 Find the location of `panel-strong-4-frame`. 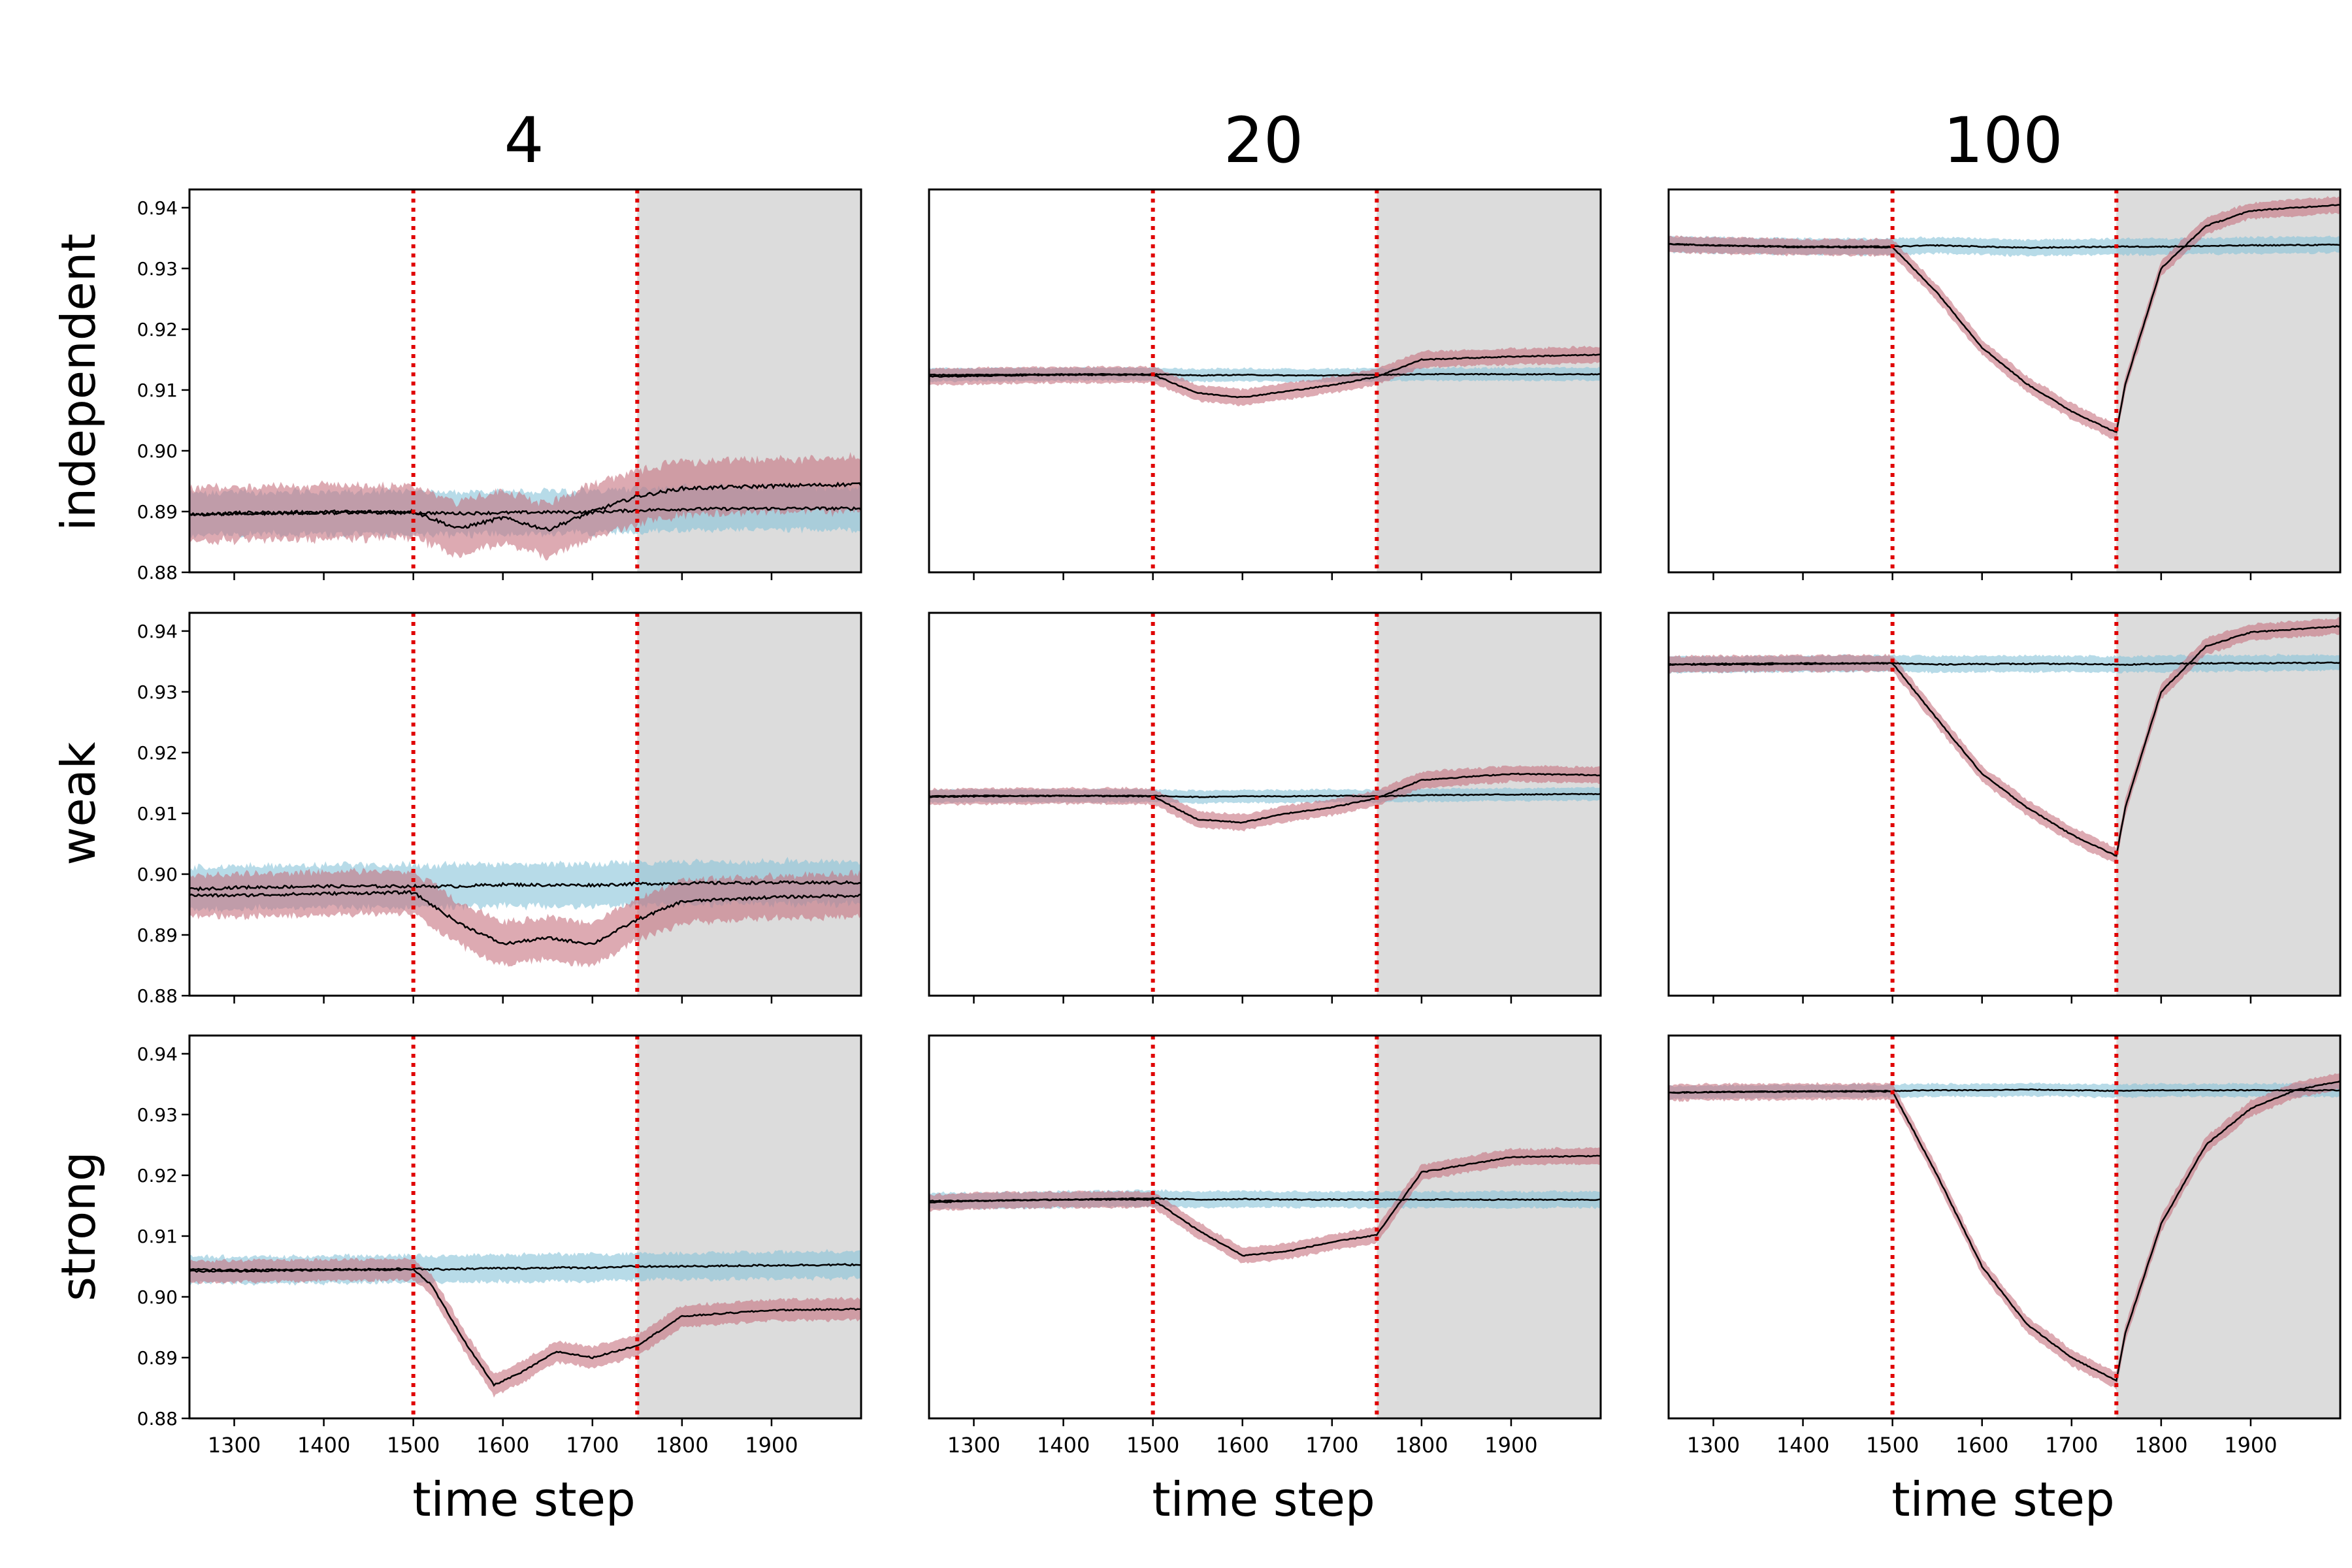

panel-strong-4-frame is located at coordinates (525, 1227).